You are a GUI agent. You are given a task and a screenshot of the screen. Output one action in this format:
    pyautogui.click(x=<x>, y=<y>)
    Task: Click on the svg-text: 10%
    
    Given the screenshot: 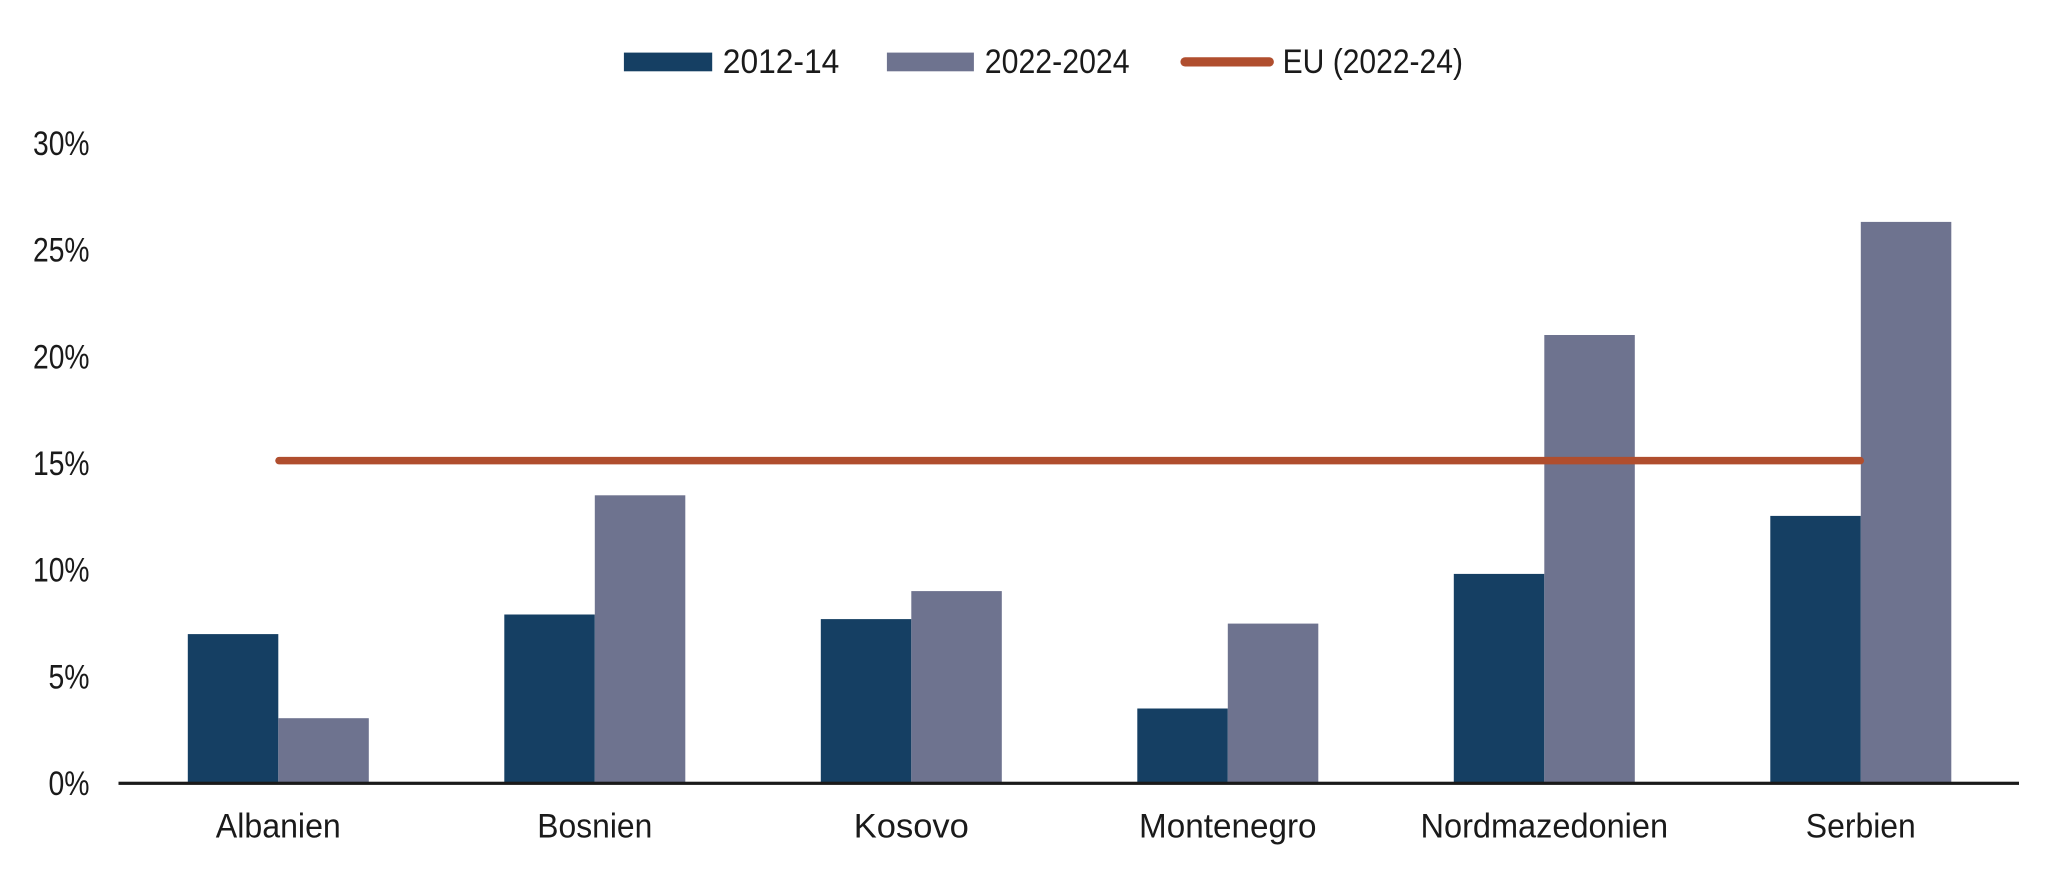 What is the action you would take?
    pyautogui.click(x=61, y=571)
    